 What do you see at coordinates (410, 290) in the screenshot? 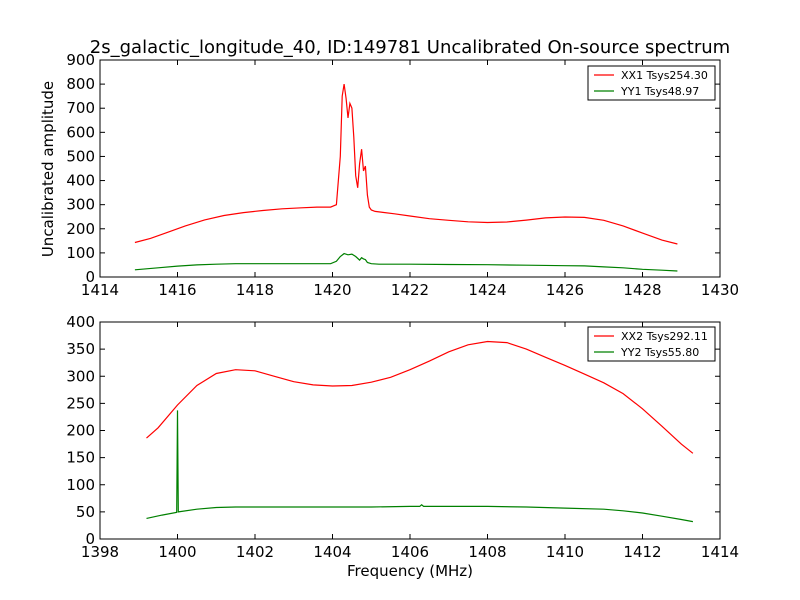
I see `x-tick-label: 1422` at bounding box center [410, 290].